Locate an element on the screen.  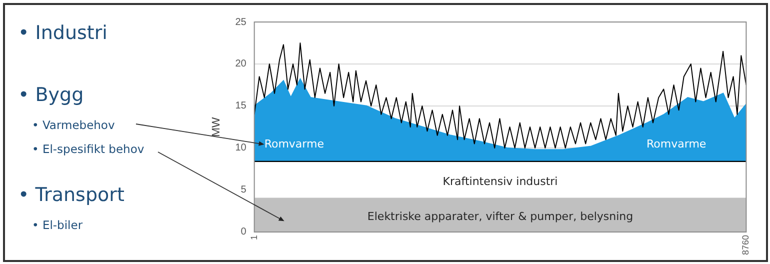
y-tick-label: 20 is located at coordinates (241, 64).